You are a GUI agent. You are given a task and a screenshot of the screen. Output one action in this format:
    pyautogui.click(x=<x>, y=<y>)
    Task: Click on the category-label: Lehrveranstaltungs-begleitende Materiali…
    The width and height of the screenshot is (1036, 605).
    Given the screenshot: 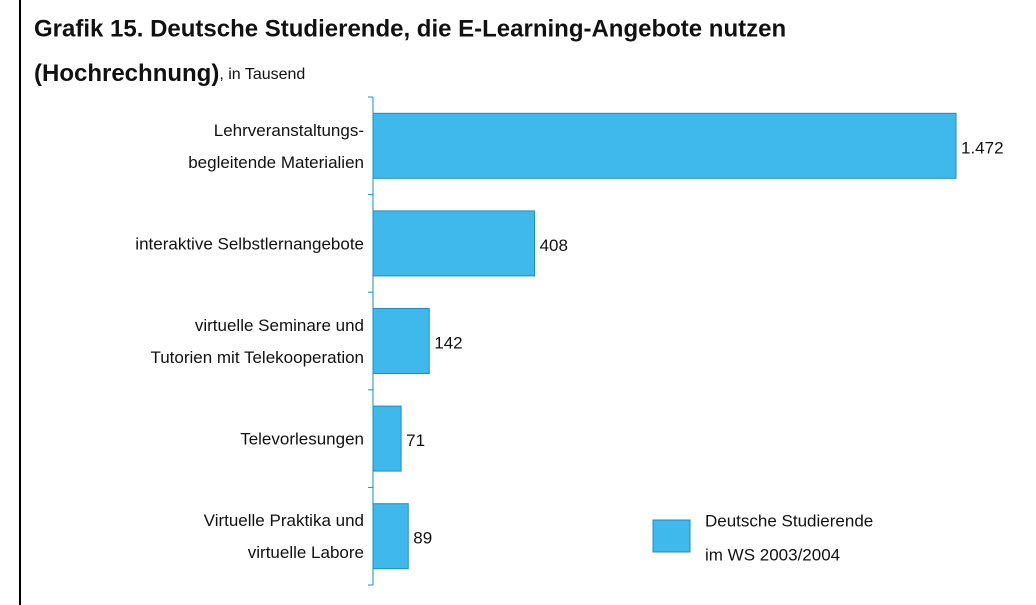 What is the action you would take?
    pyautogui.click(x=276, y=146)
    